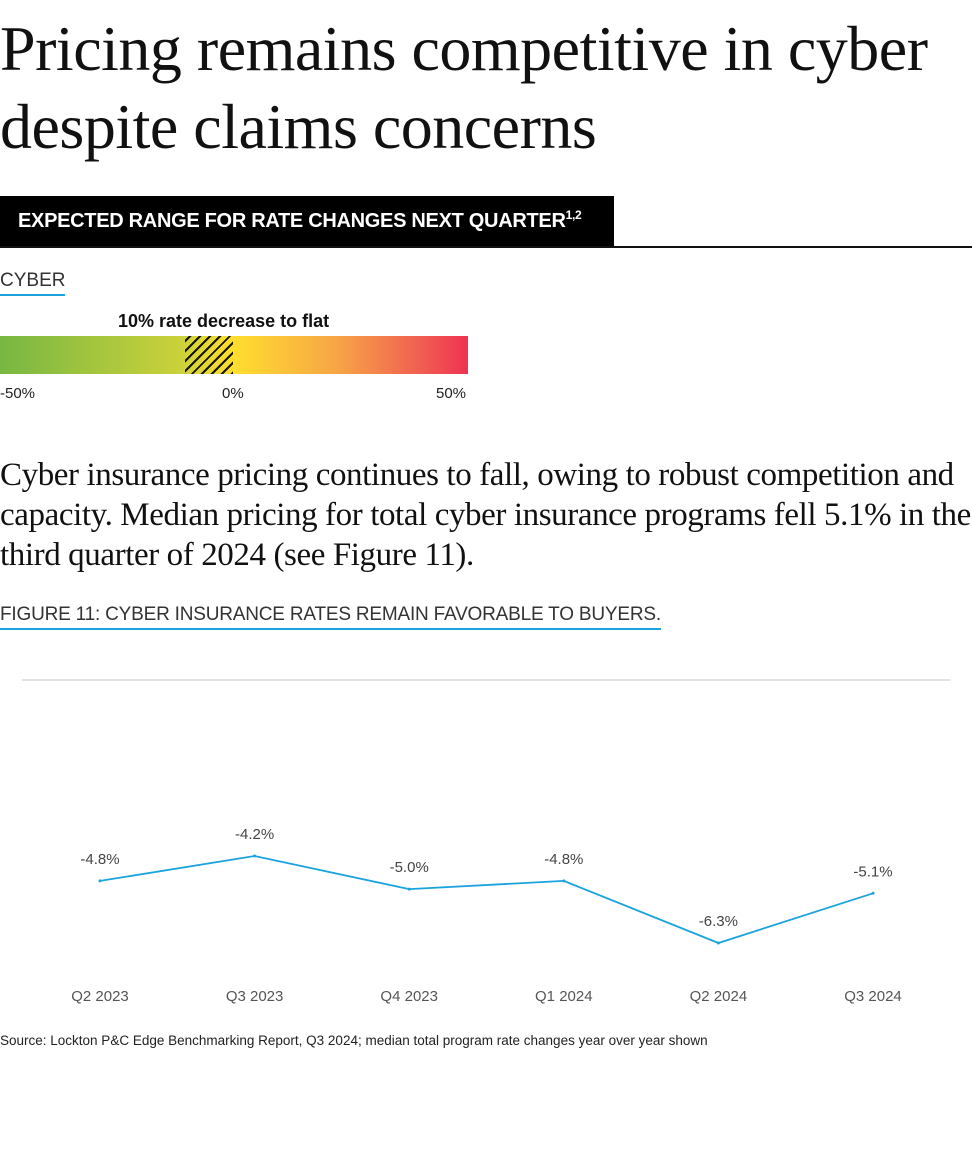 The image size is (972, 1167). What do you see at coordinates (564, 996) in the screenshot?
I see `x-tick-label: Q1 2024` at bounding box center [564, 996].